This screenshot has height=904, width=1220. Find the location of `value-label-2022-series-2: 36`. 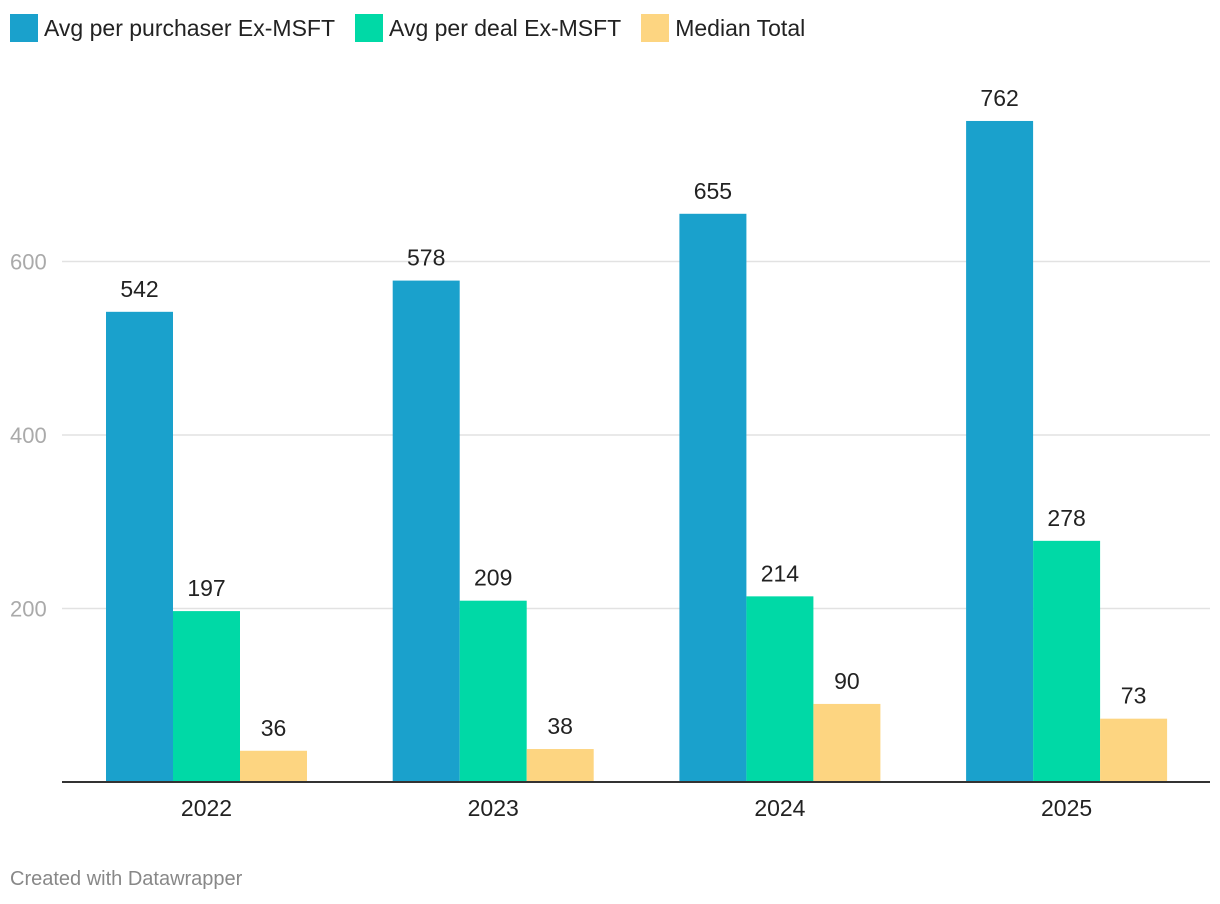

value-label-2022-series-2: 36 is located at coordinates (274, 728).